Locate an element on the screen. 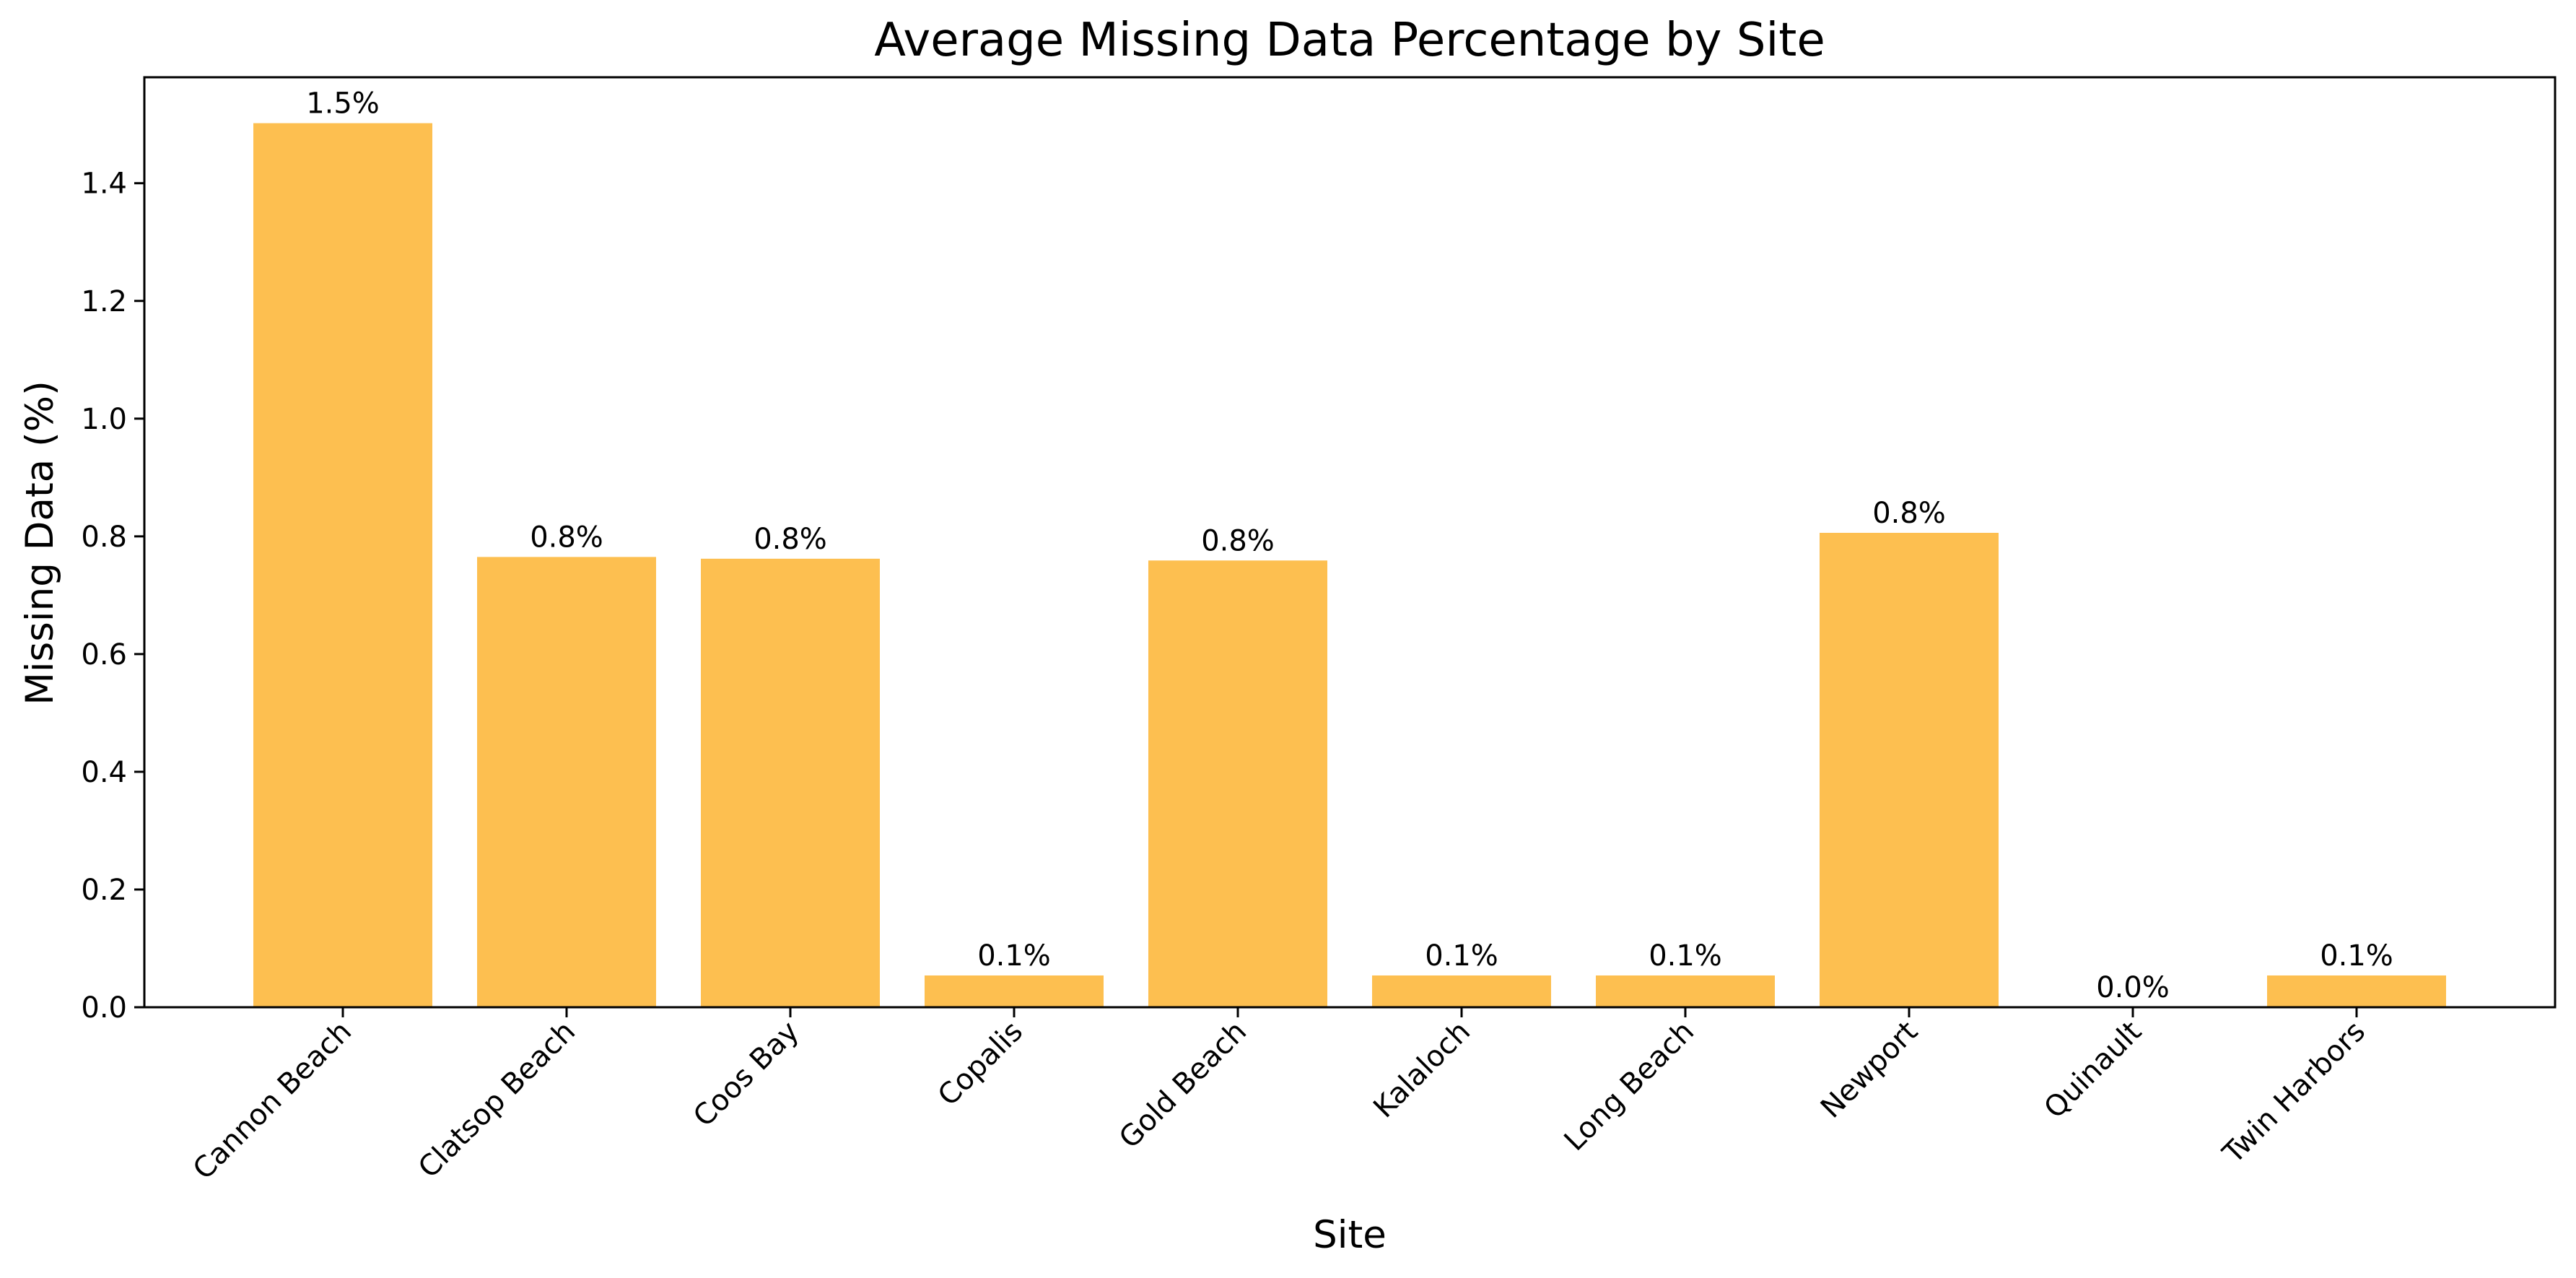 Image resolution: width=2576 pixels, height=1278 pixels. x-tick-label: Quinault is located at coordinates (2093, 1070).